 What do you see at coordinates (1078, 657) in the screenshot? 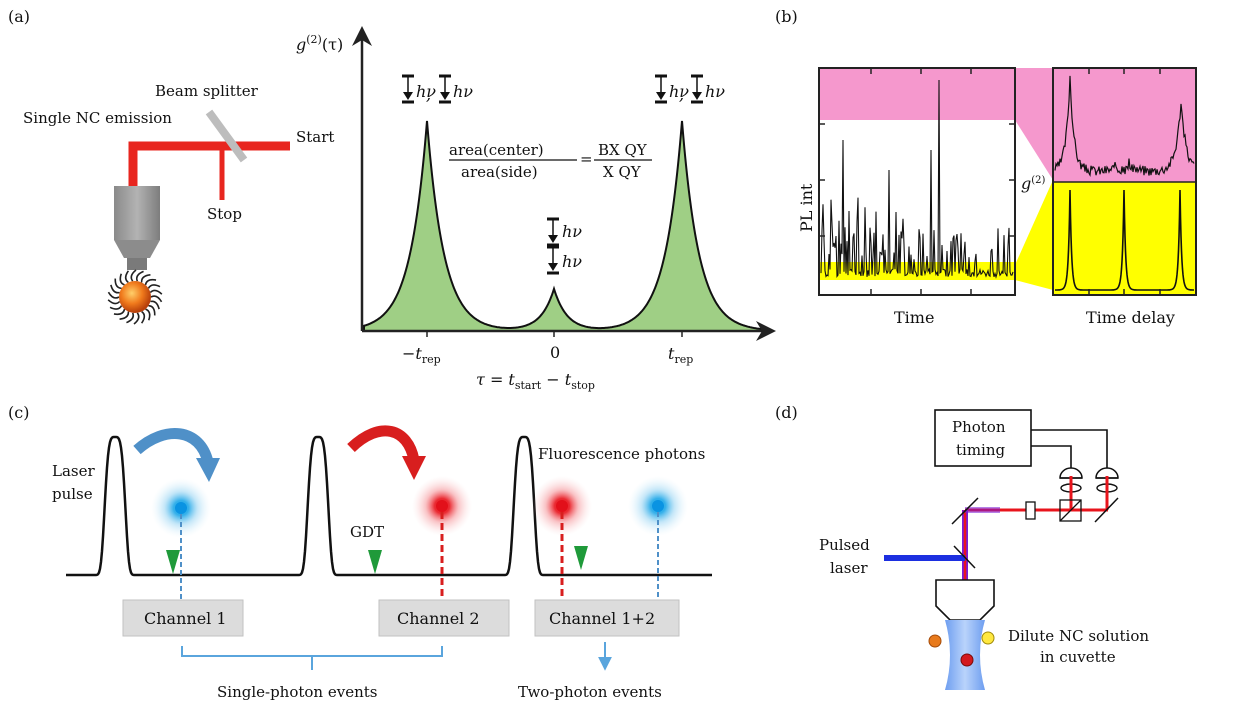
I see `dilute-nc-label-2: in cuvette` at bounding box center [1078, 657].